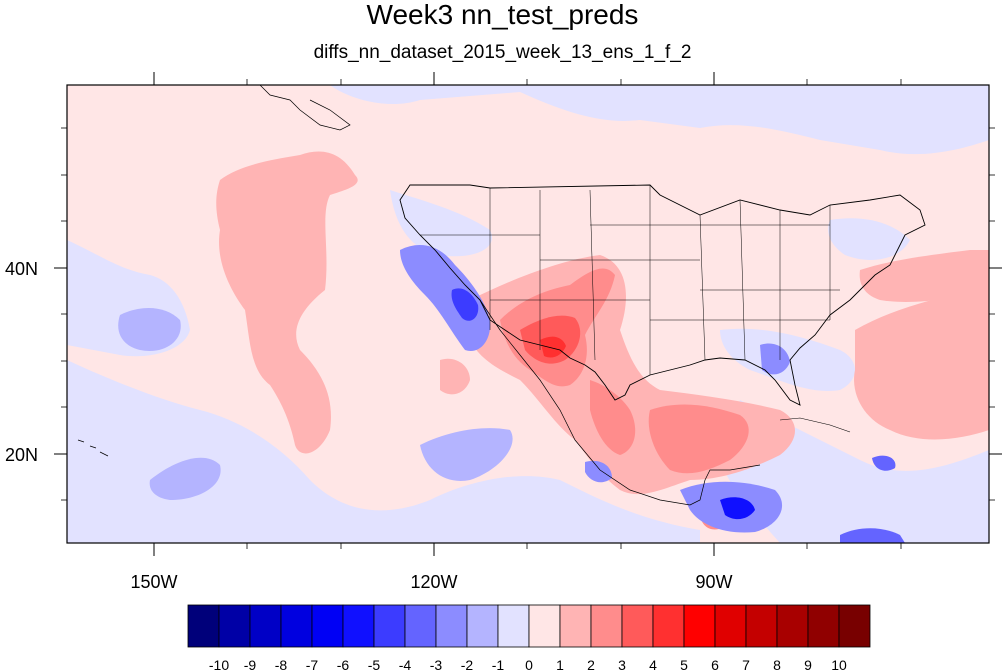 The image size is (1005, 672). Describe the element at coordinates (653, 664) in the screenshot. I see `colorbar-label: 4` at that location.